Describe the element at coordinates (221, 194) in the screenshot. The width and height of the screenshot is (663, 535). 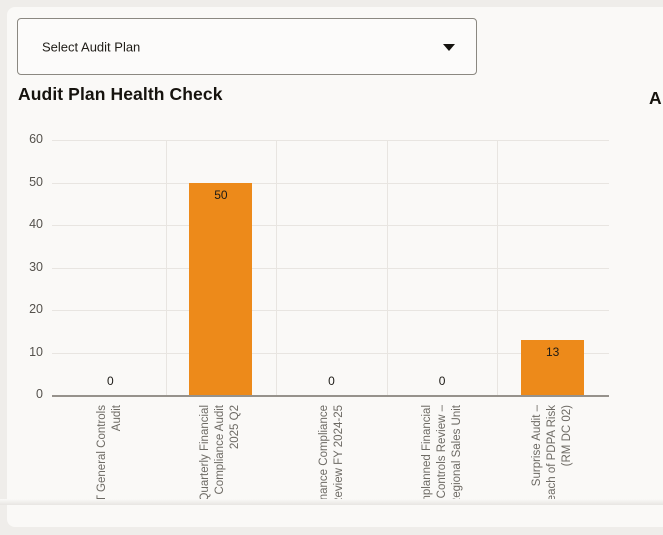
I see `bar-value-label: 50` at that location.